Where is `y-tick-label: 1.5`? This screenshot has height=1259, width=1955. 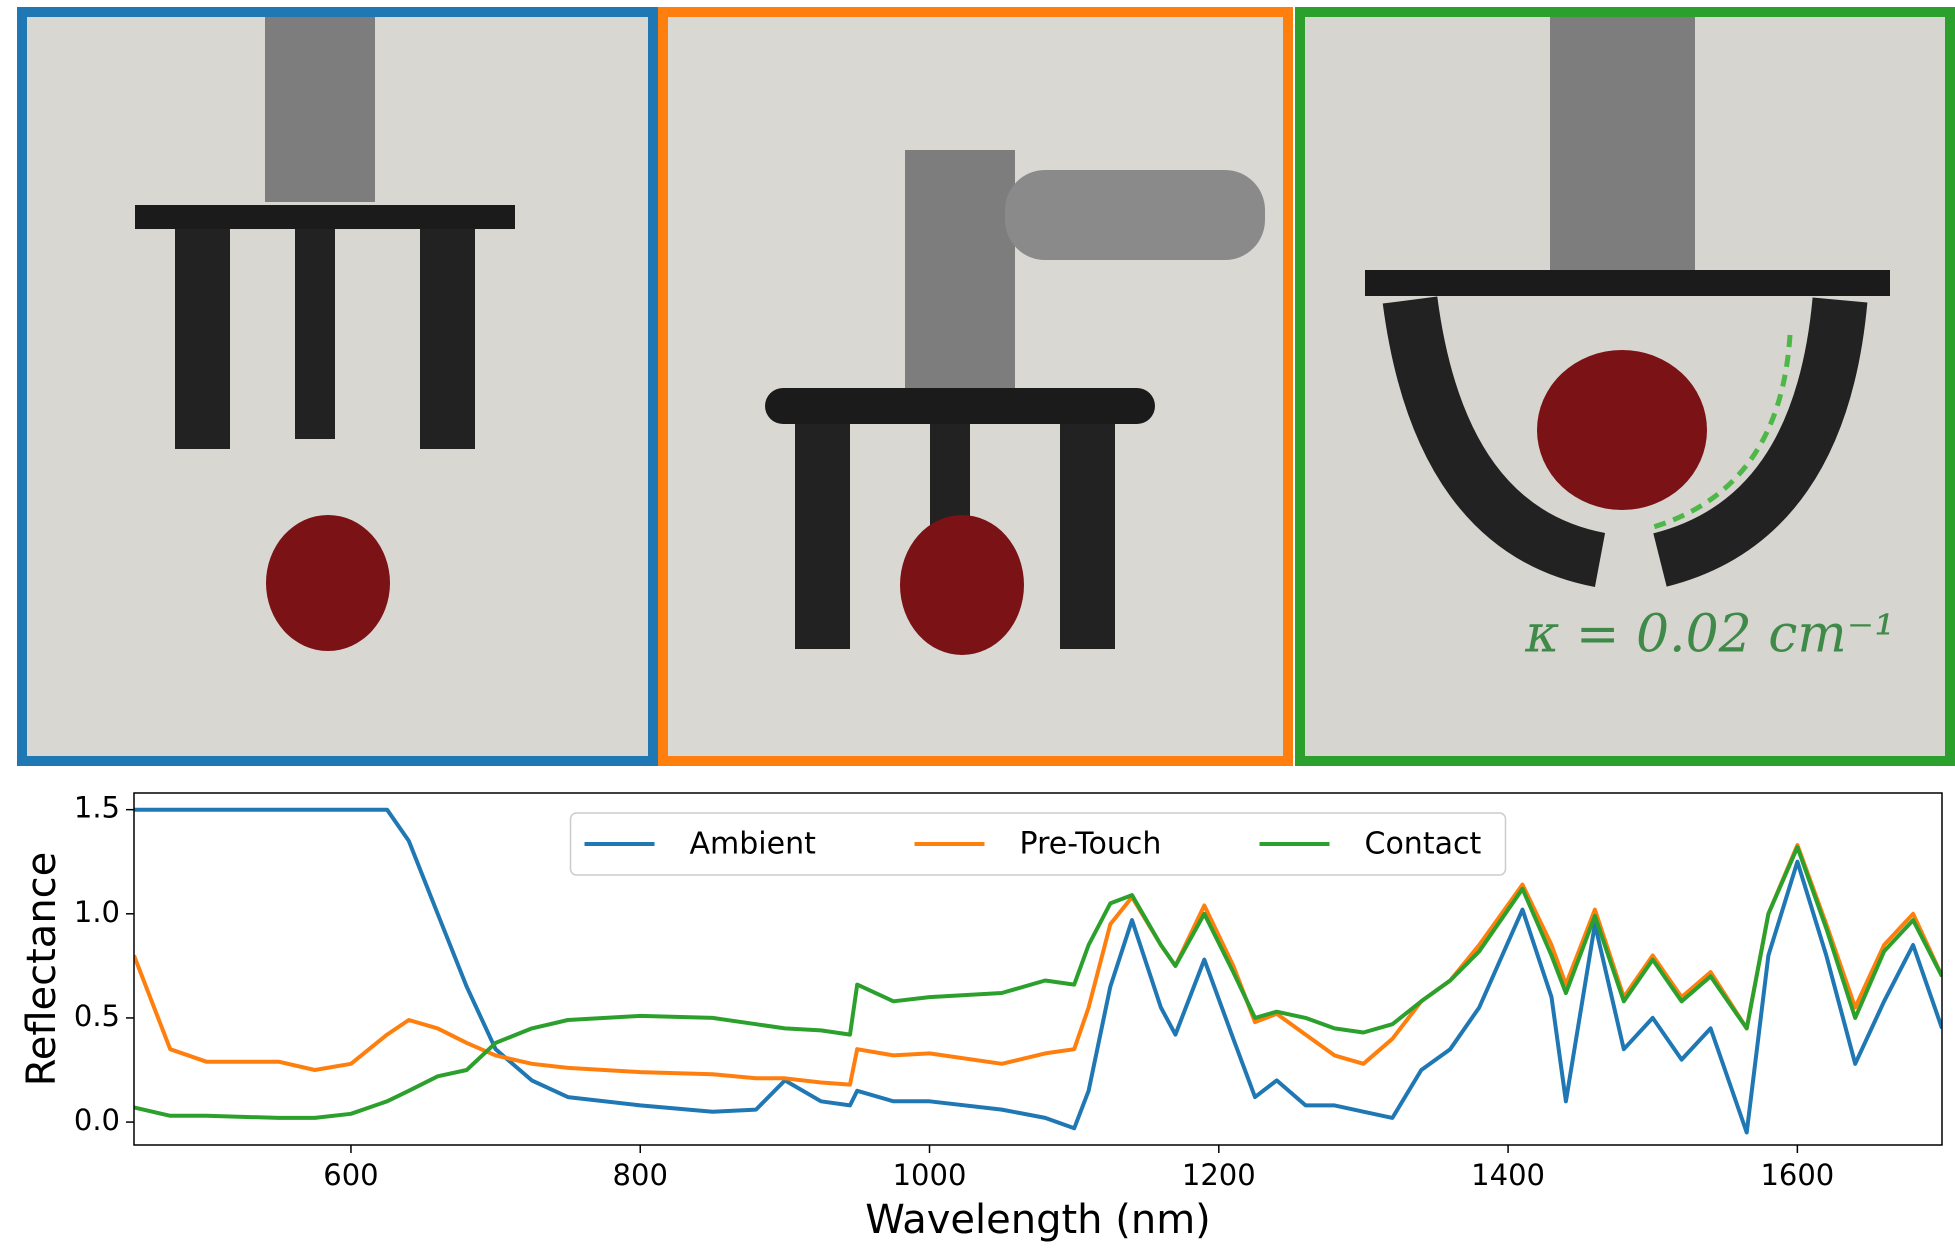 y-tick-label: 1.5 is located at coordinates (97, 808).